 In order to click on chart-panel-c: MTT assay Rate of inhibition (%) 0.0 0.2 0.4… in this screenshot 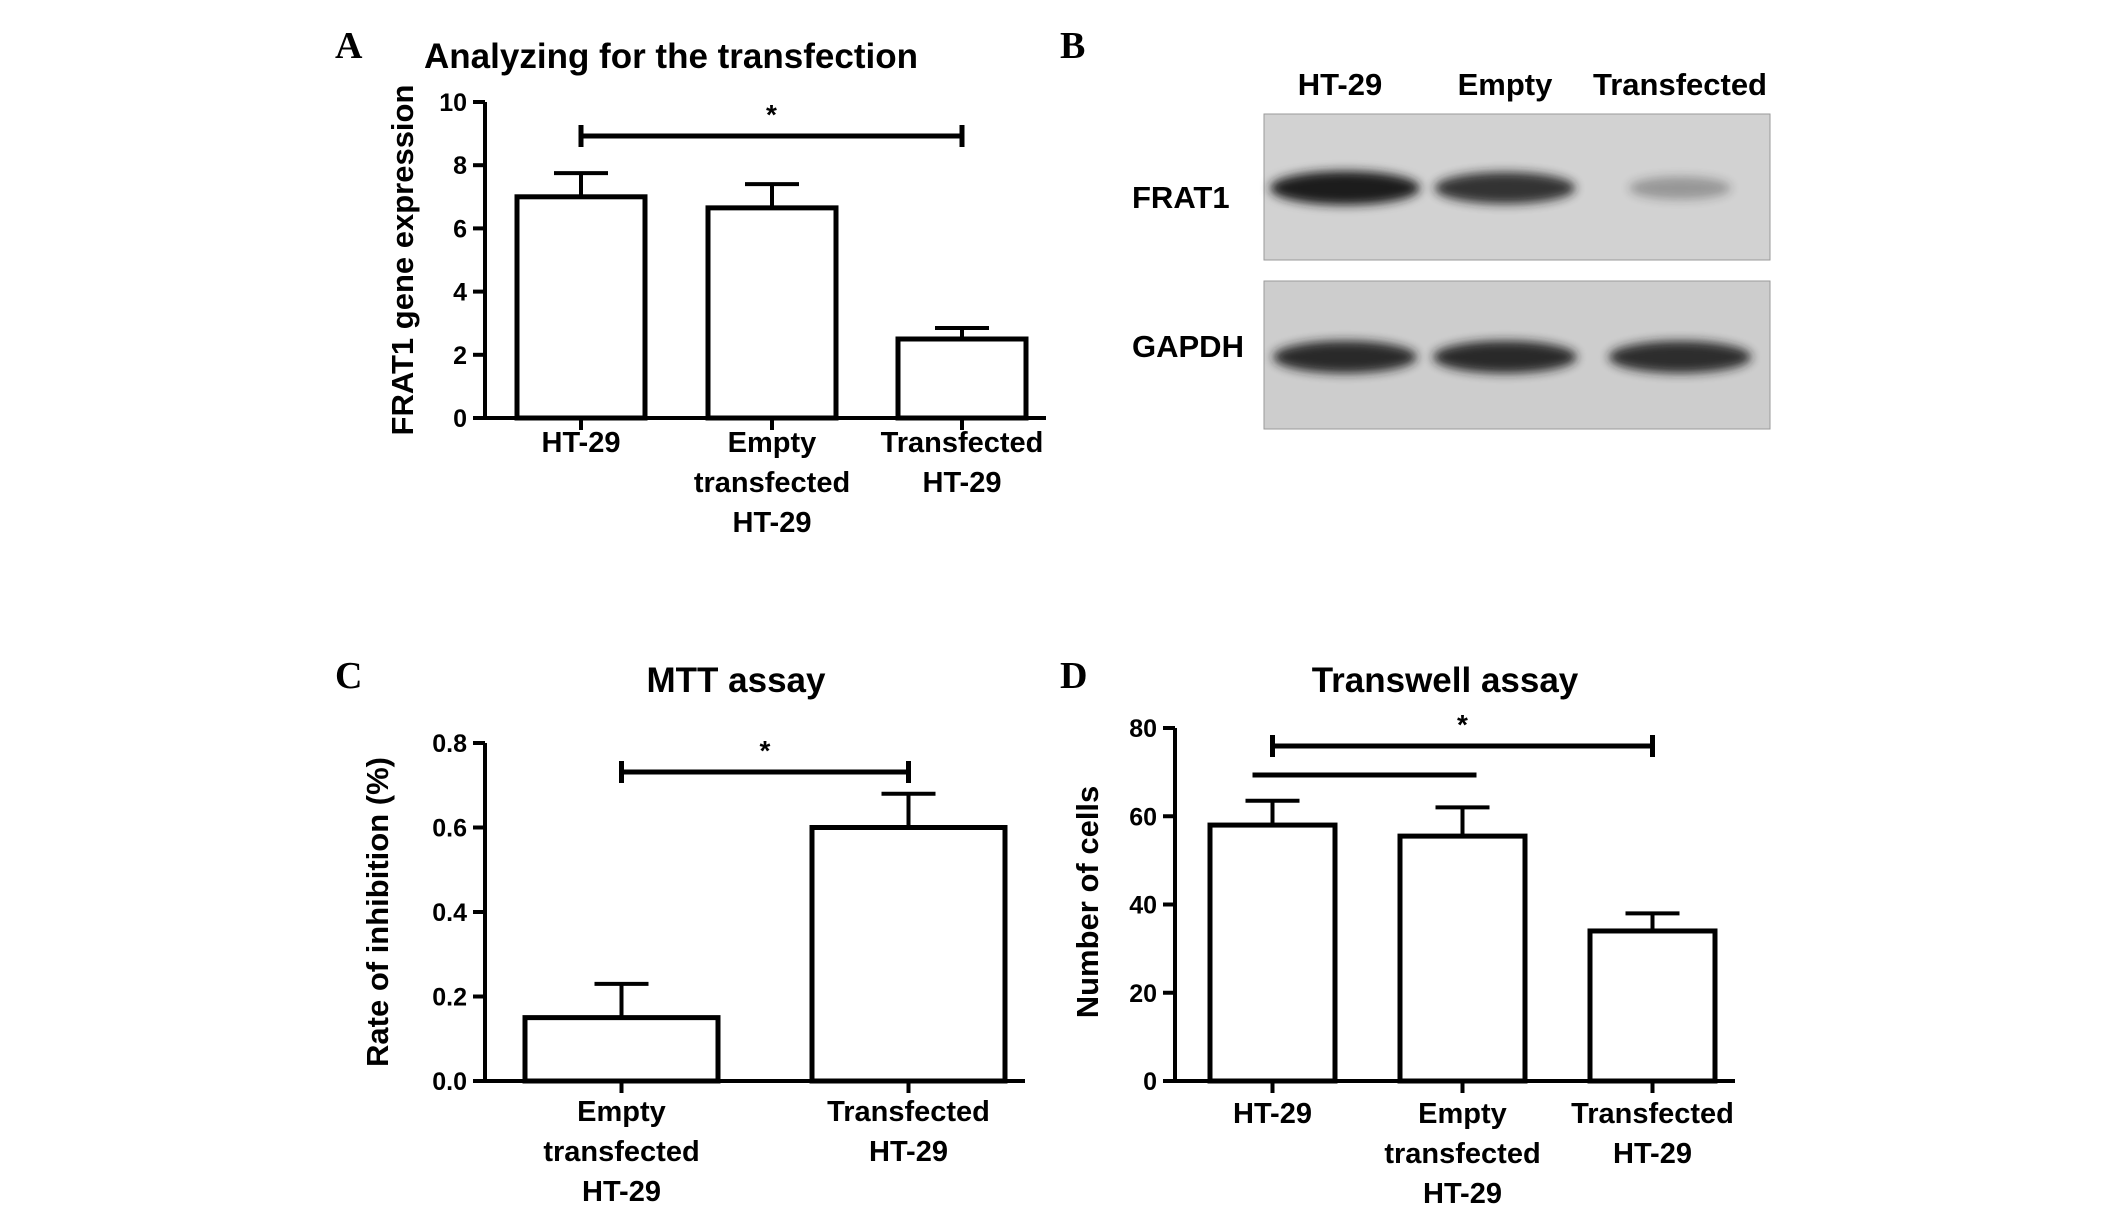, I will do `click(692, 934)`.